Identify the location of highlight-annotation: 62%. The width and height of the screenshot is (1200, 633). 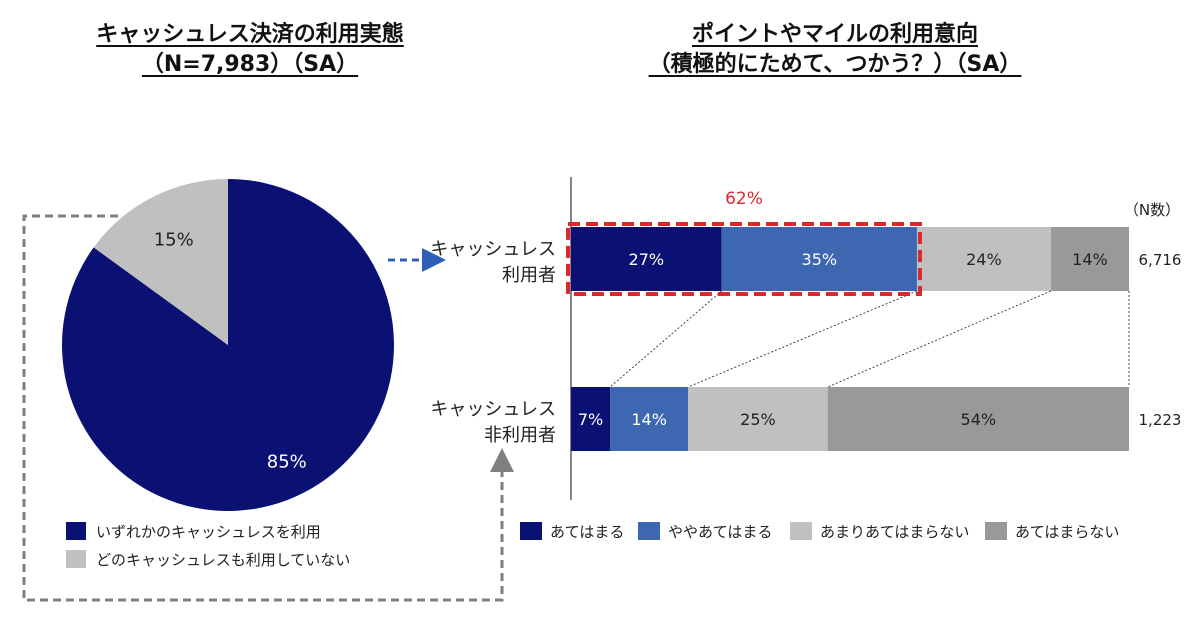
(744, 199).